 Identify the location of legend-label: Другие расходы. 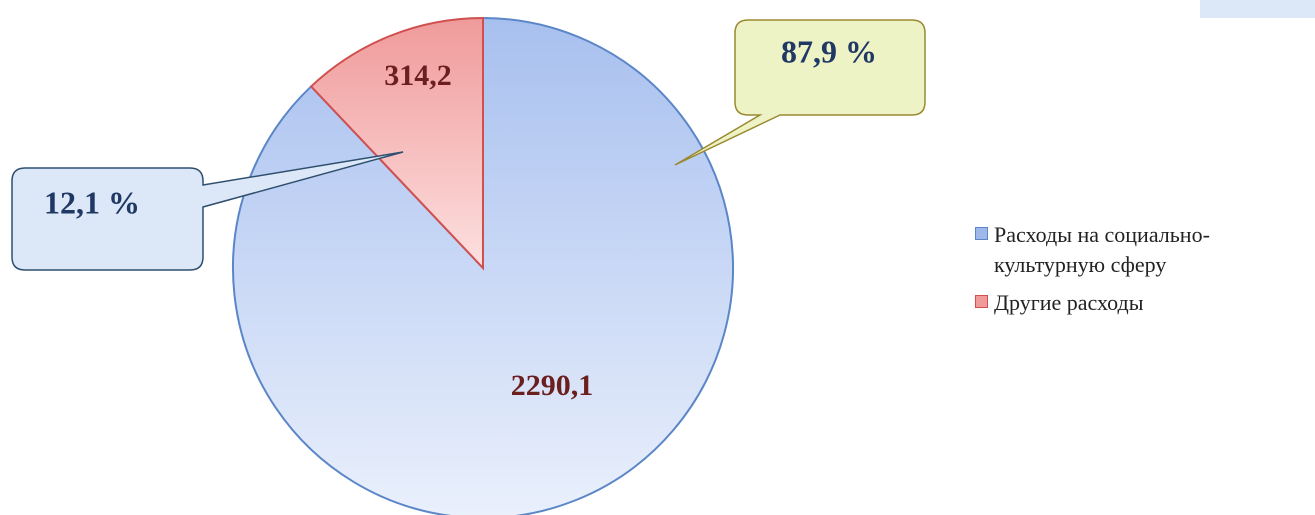
(1069, 302).